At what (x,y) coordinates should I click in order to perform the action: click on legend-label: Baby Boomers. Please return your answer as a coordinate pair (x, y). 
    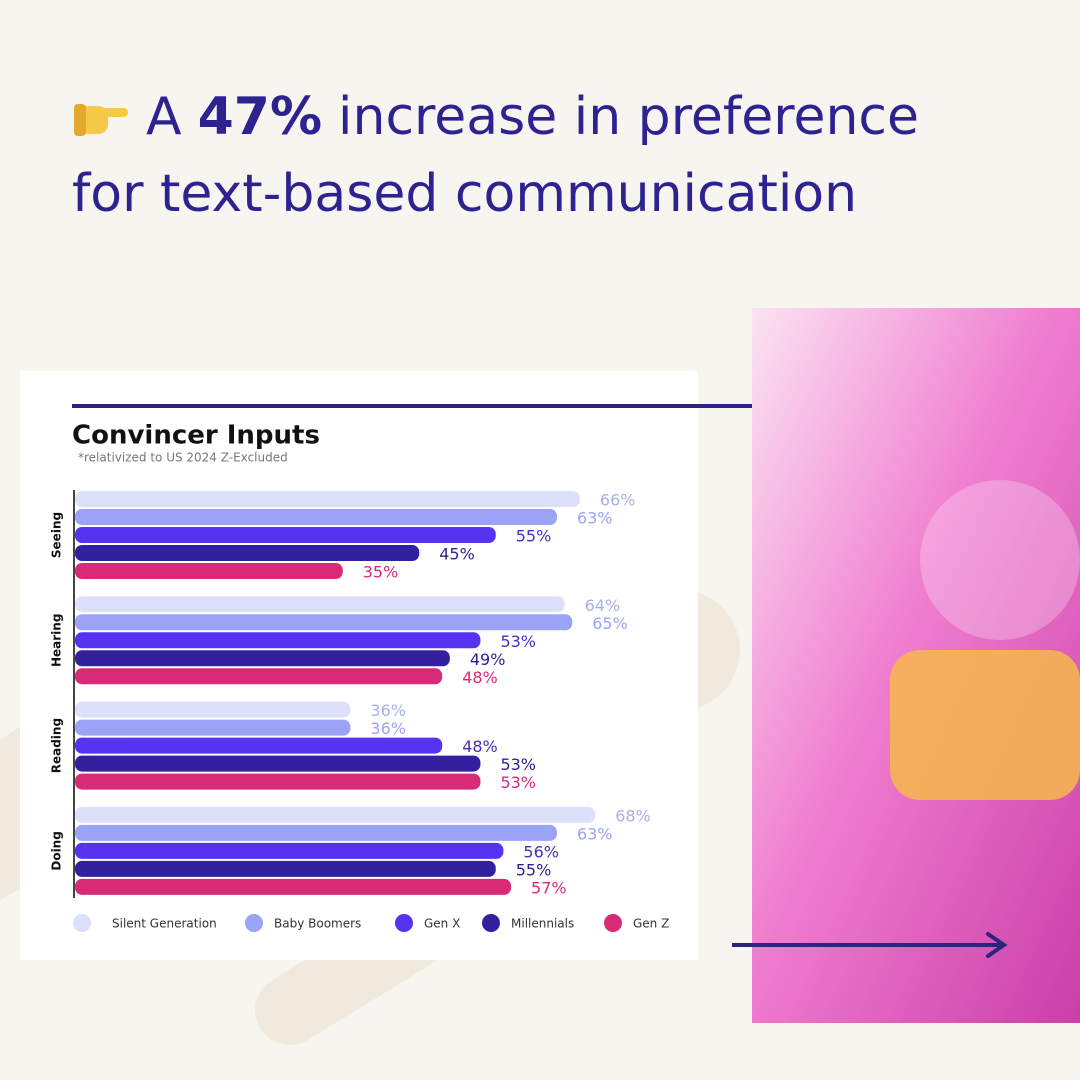
    Looking at the image, I should click on (317, 924).